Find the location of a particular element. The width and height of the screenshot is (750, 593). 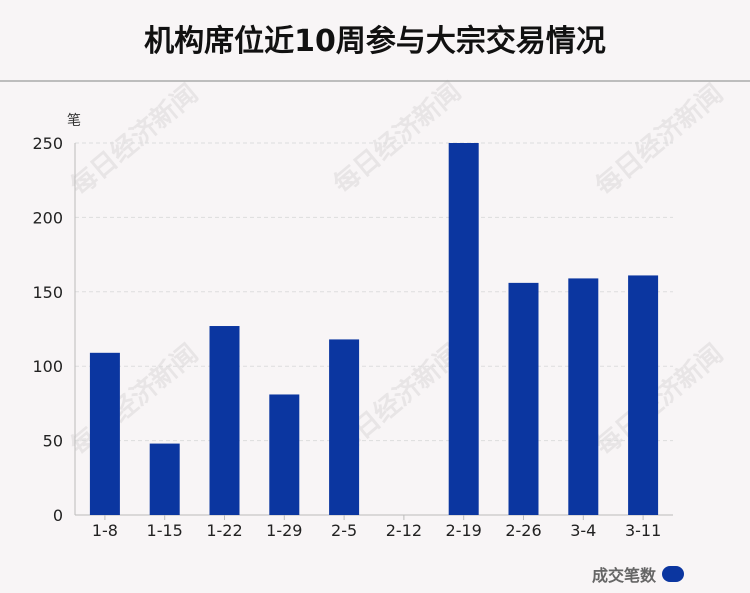

x-tick-label: 1-8 is located at coordinates (105, 530).